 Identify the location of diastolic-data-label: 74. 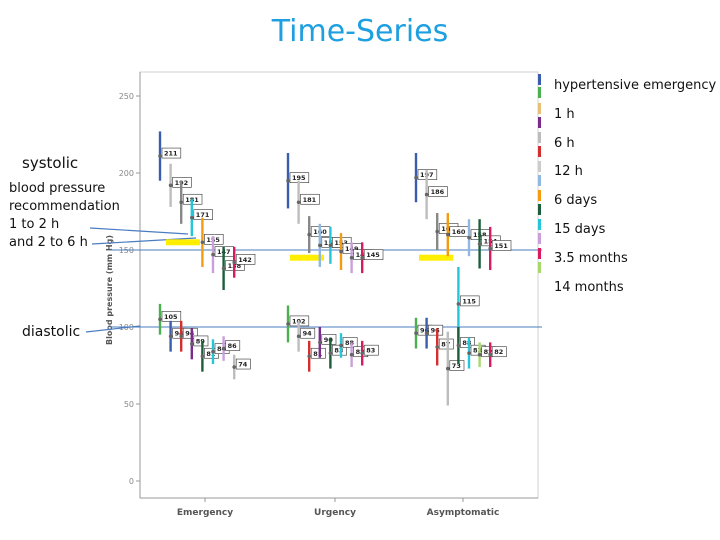
(243, 365).